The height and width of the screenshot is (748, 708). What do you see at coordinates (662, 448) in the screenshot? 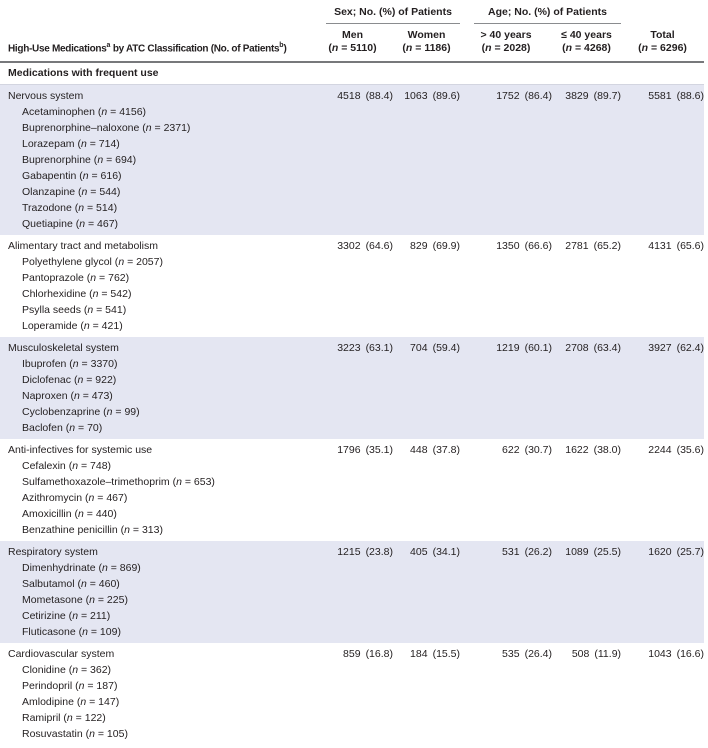
I see `stat-cell: 2244 (35.6)` at bounding box center [662, 448].